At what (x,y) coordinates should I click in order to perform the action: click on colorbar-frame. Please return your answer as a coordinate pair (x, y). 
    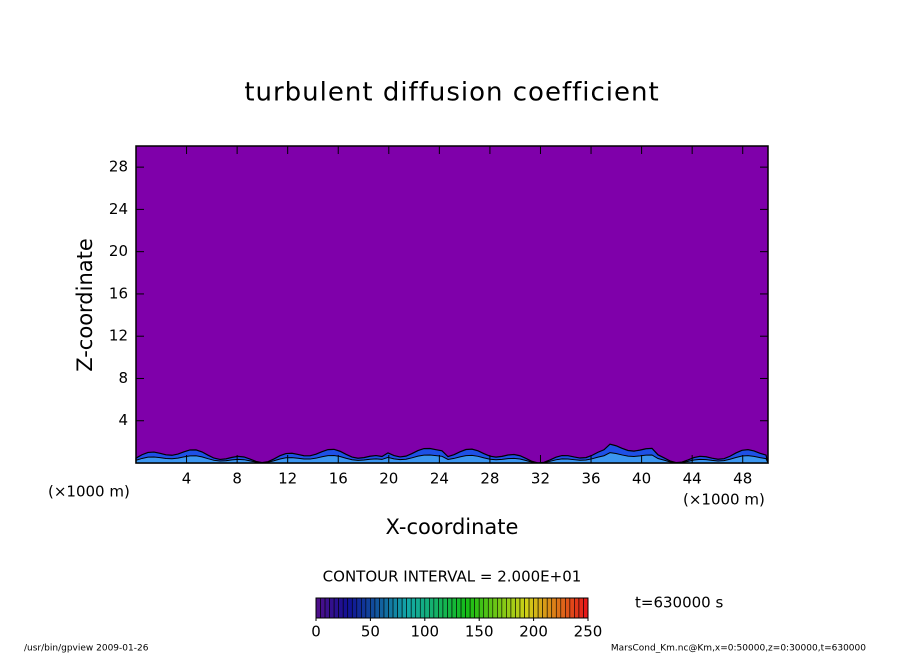
    Looking at the image, I should click on (452, 608).